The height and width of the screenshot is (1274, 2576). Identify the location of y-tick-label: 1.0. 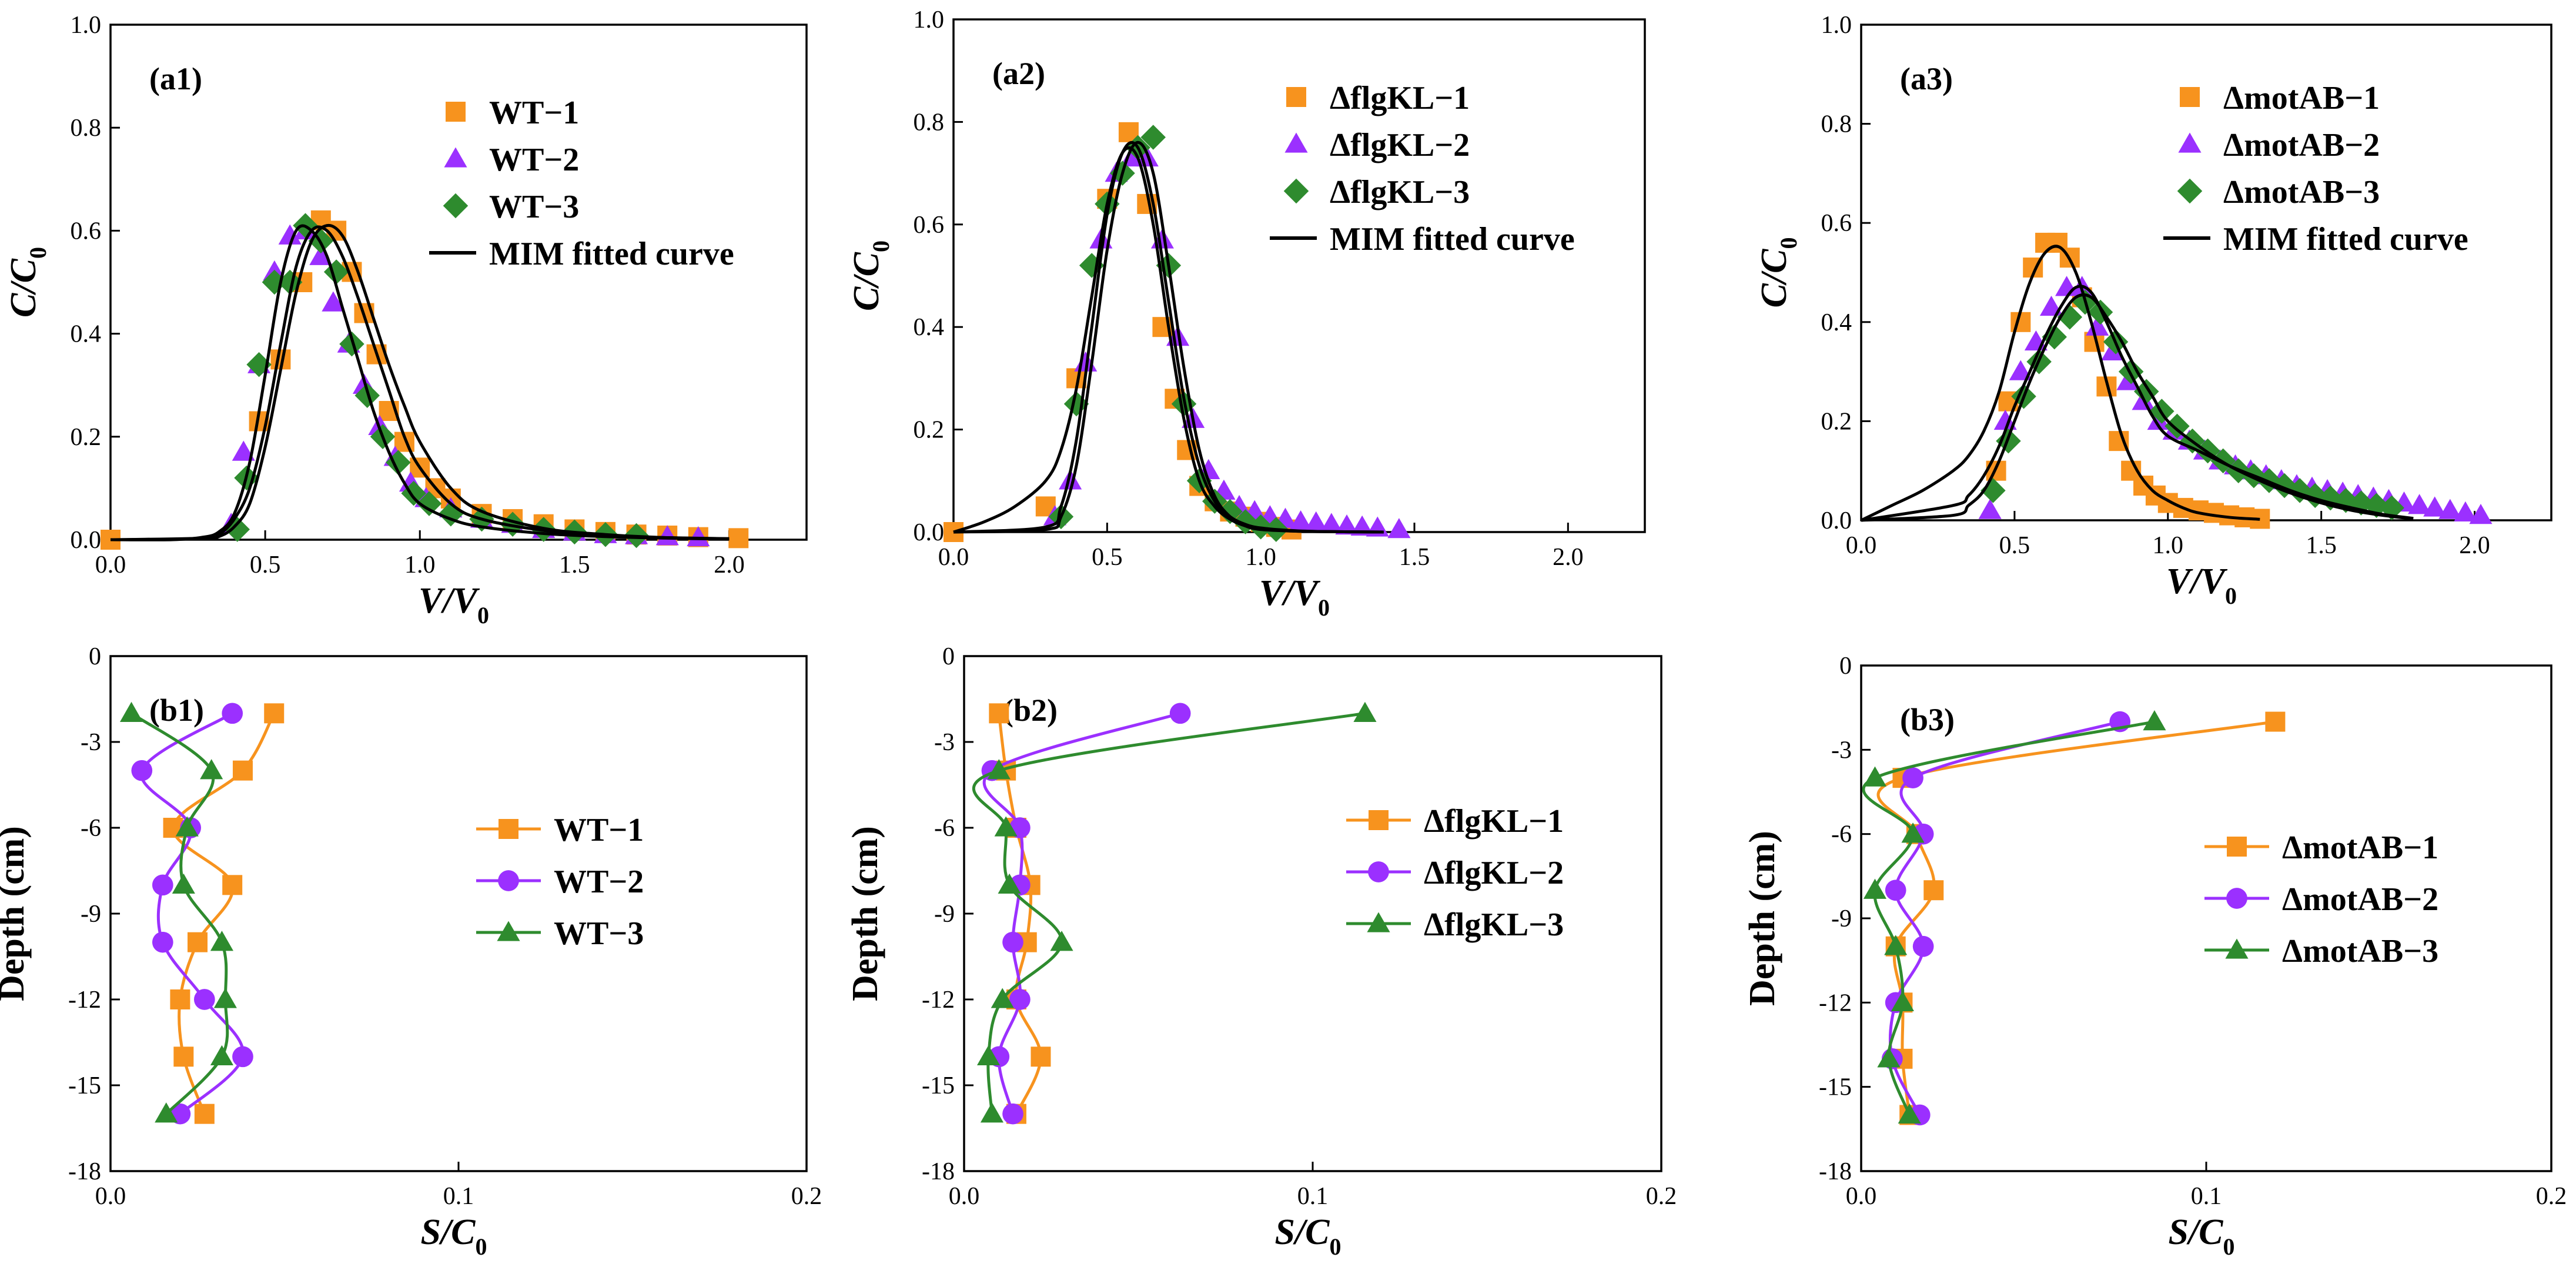
(86, 25).